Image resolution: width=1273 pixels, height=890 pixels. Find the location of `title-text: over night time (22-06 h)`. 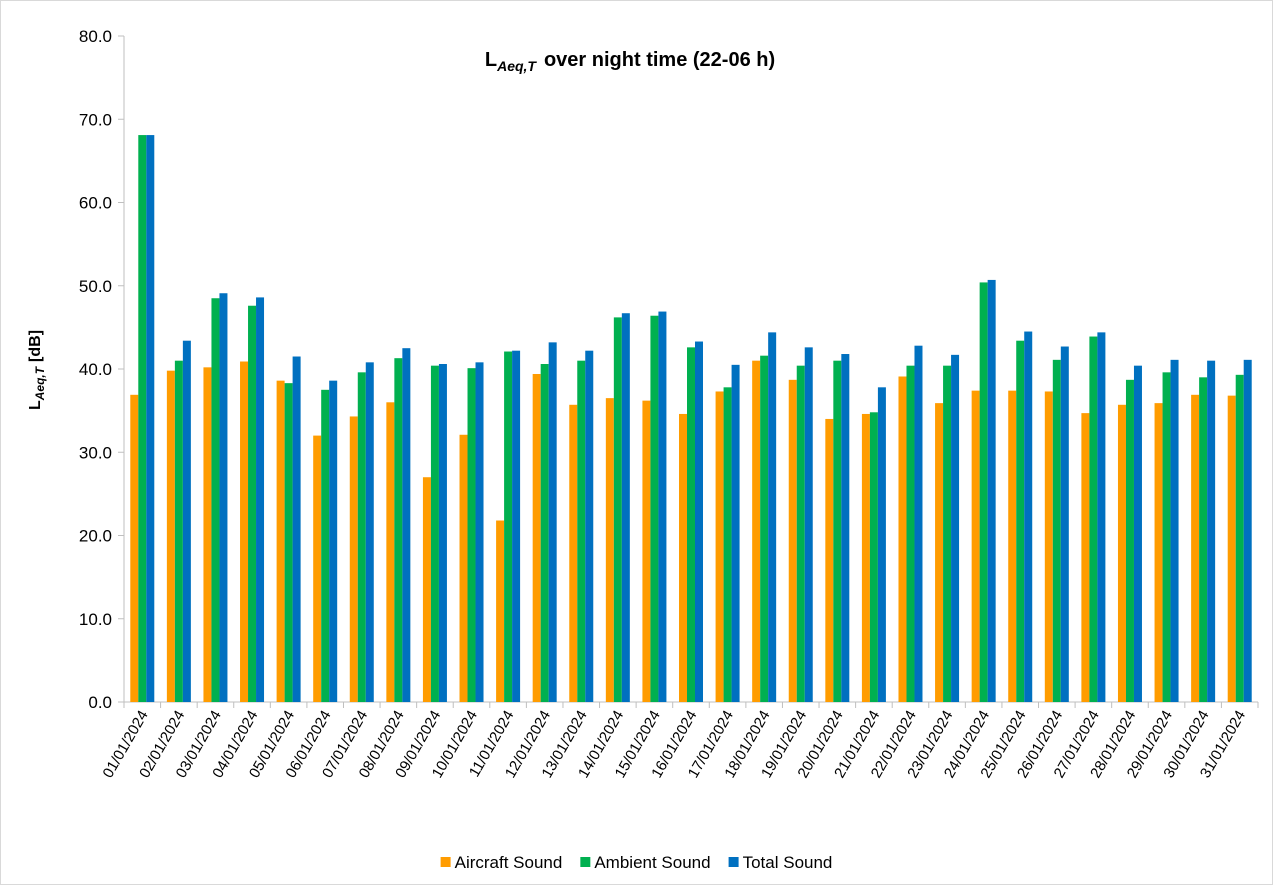

title-text: over night time (22-06 h) is located at coordinates (659, 60).